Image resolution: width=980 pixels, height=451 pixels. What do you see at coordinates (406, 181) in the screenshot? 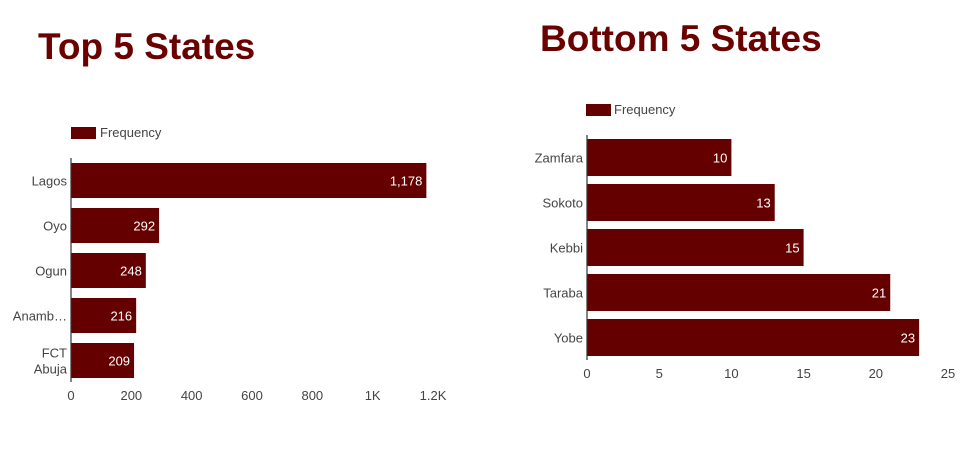
I see `top-data-label-0: 1,178` at bounding box center [406, 181].